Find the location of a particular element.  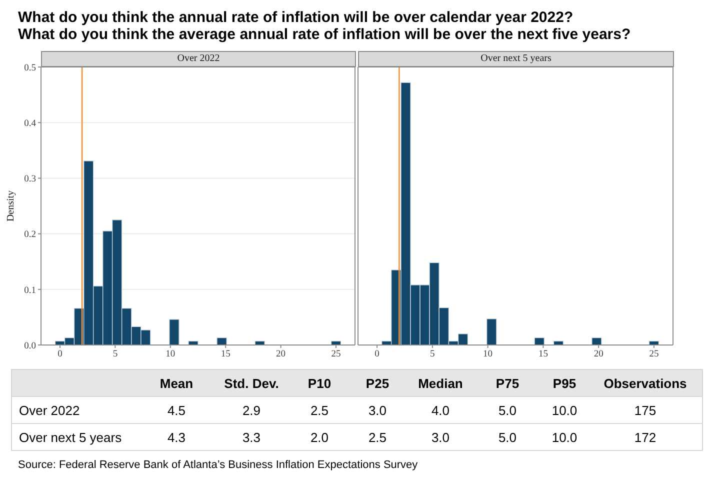

category-label: P75 is located at coordinates (507, 383).